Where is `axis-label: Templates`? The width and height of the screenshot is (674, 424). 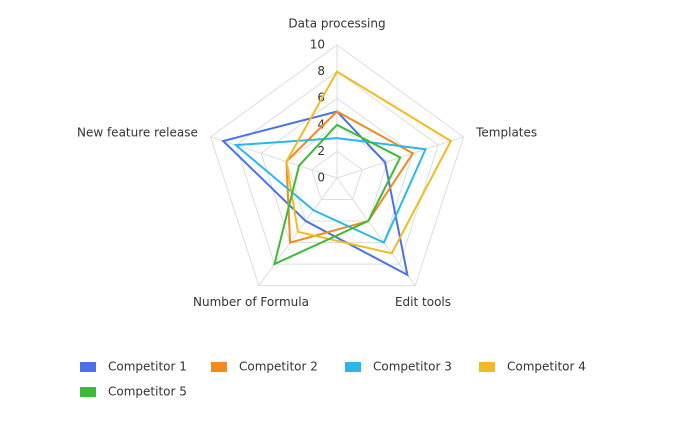
axis-label: Templates is located at coordinates (506, 132).